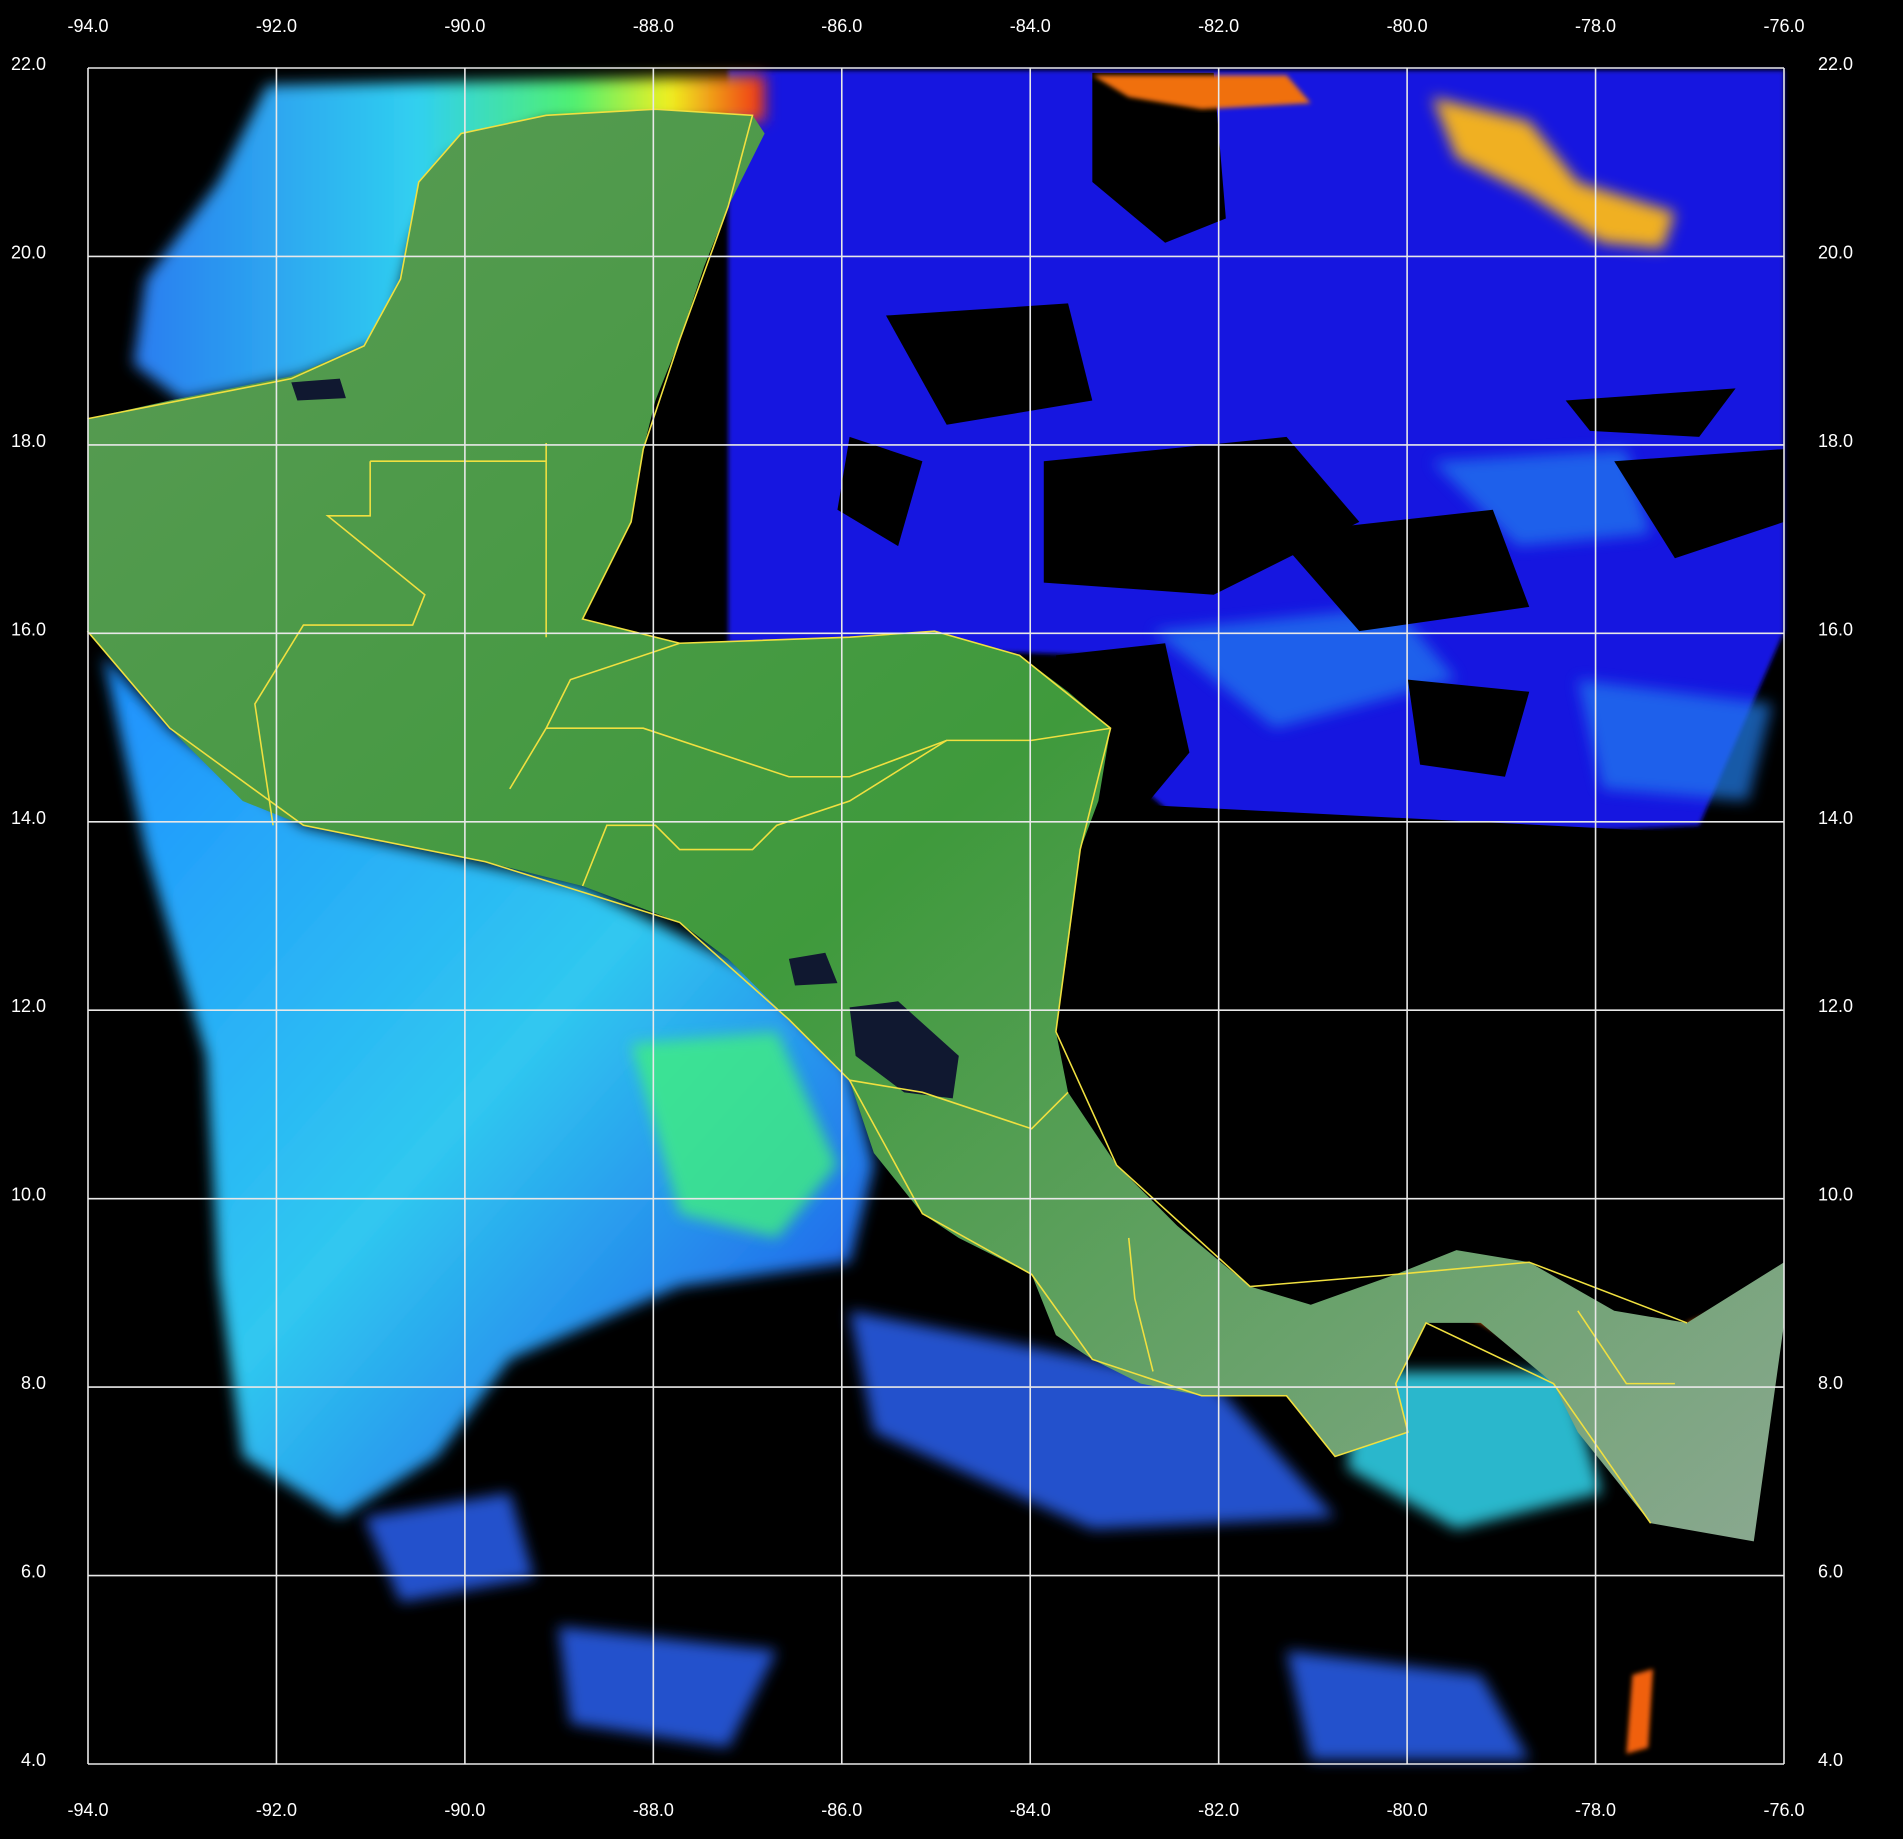 This screenshot has width=1903, height=1839. I want to click on longitude-label-top: -88.0, so click(653, 26).